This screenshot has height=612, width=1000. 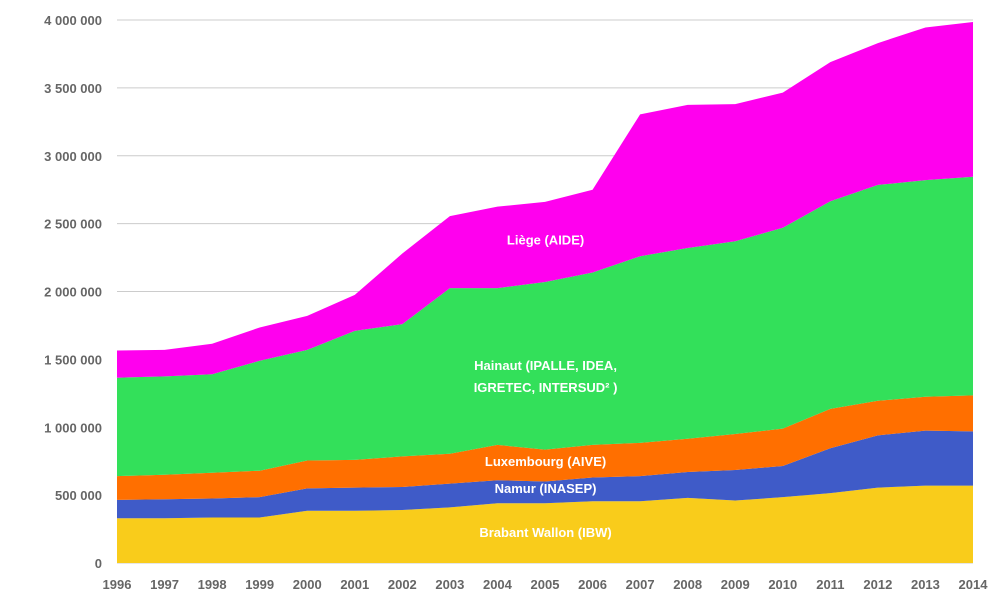 I want to click on area-brabant-wallon-ibw, so click(x=545, y=524).